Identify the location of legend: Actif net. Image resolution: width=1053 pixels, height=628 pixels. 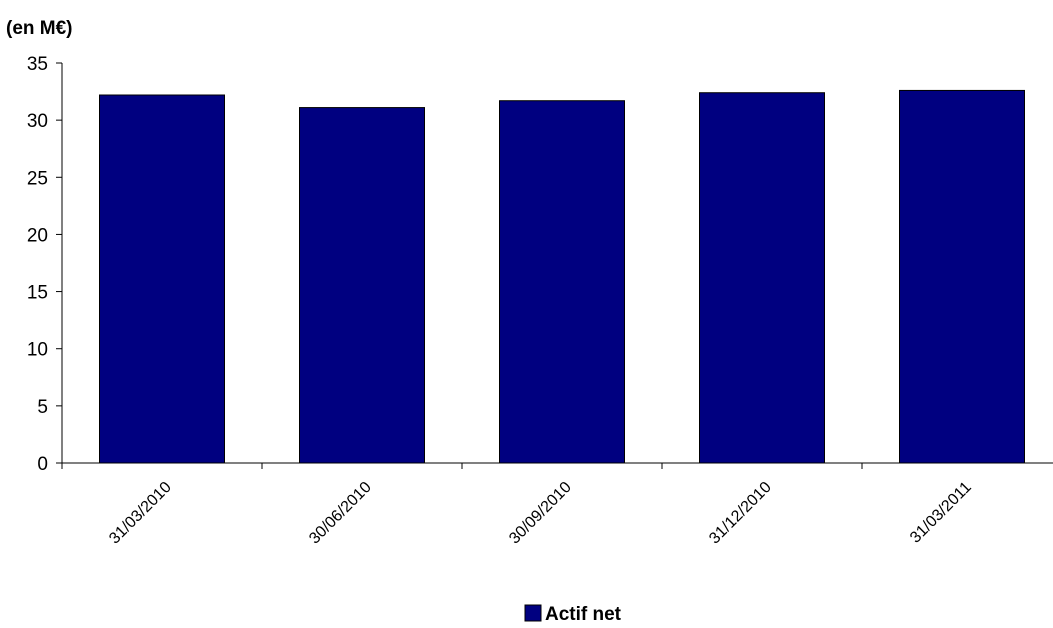
(573, 614).